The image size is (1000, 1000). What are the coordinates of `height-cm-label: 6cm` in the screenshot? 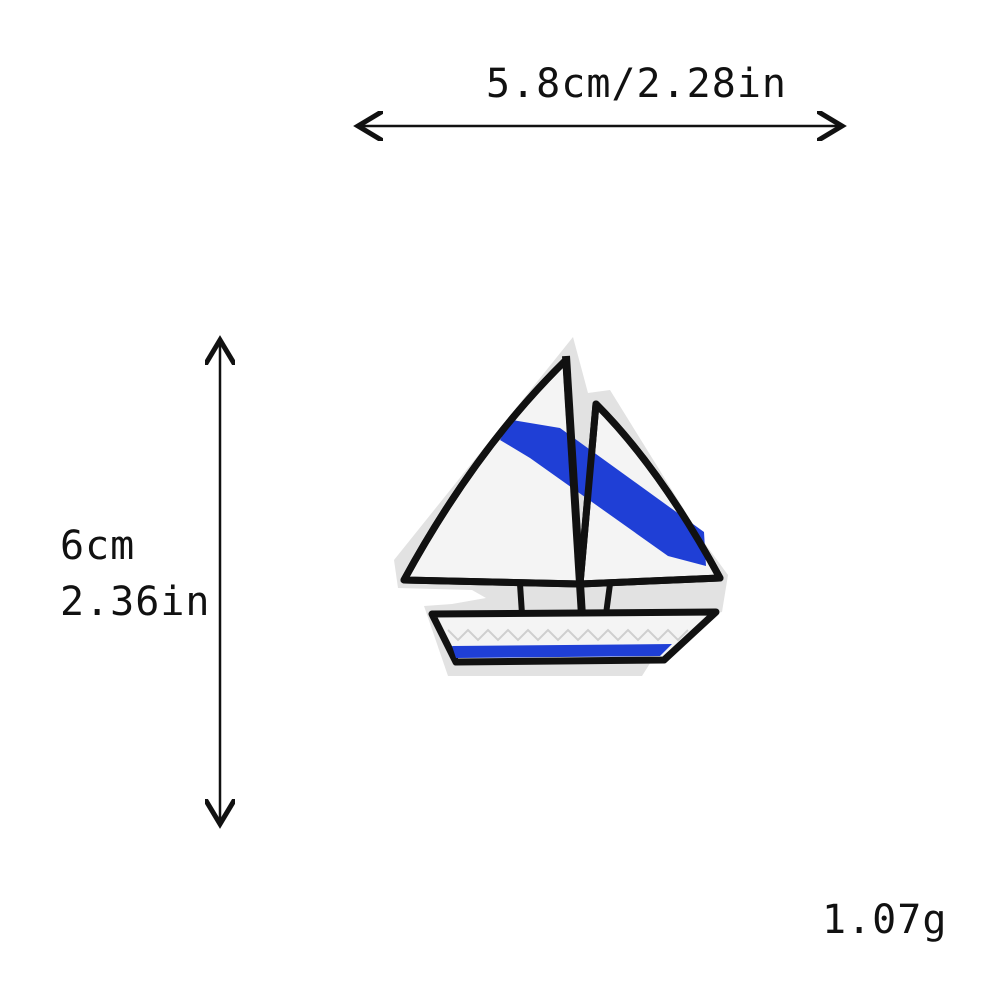 It's located at (98, 546).